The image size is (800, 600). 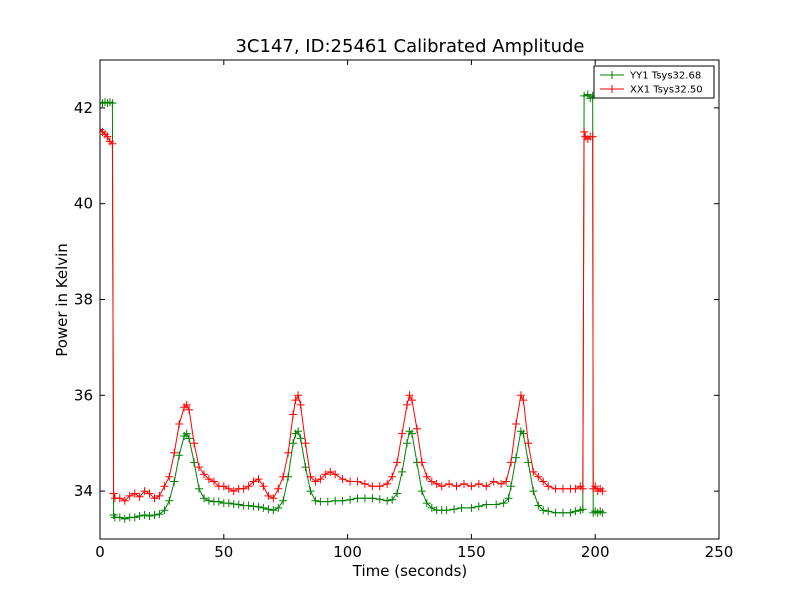 I want to click on x-tick-label: 150, so click(x=471, y=552).